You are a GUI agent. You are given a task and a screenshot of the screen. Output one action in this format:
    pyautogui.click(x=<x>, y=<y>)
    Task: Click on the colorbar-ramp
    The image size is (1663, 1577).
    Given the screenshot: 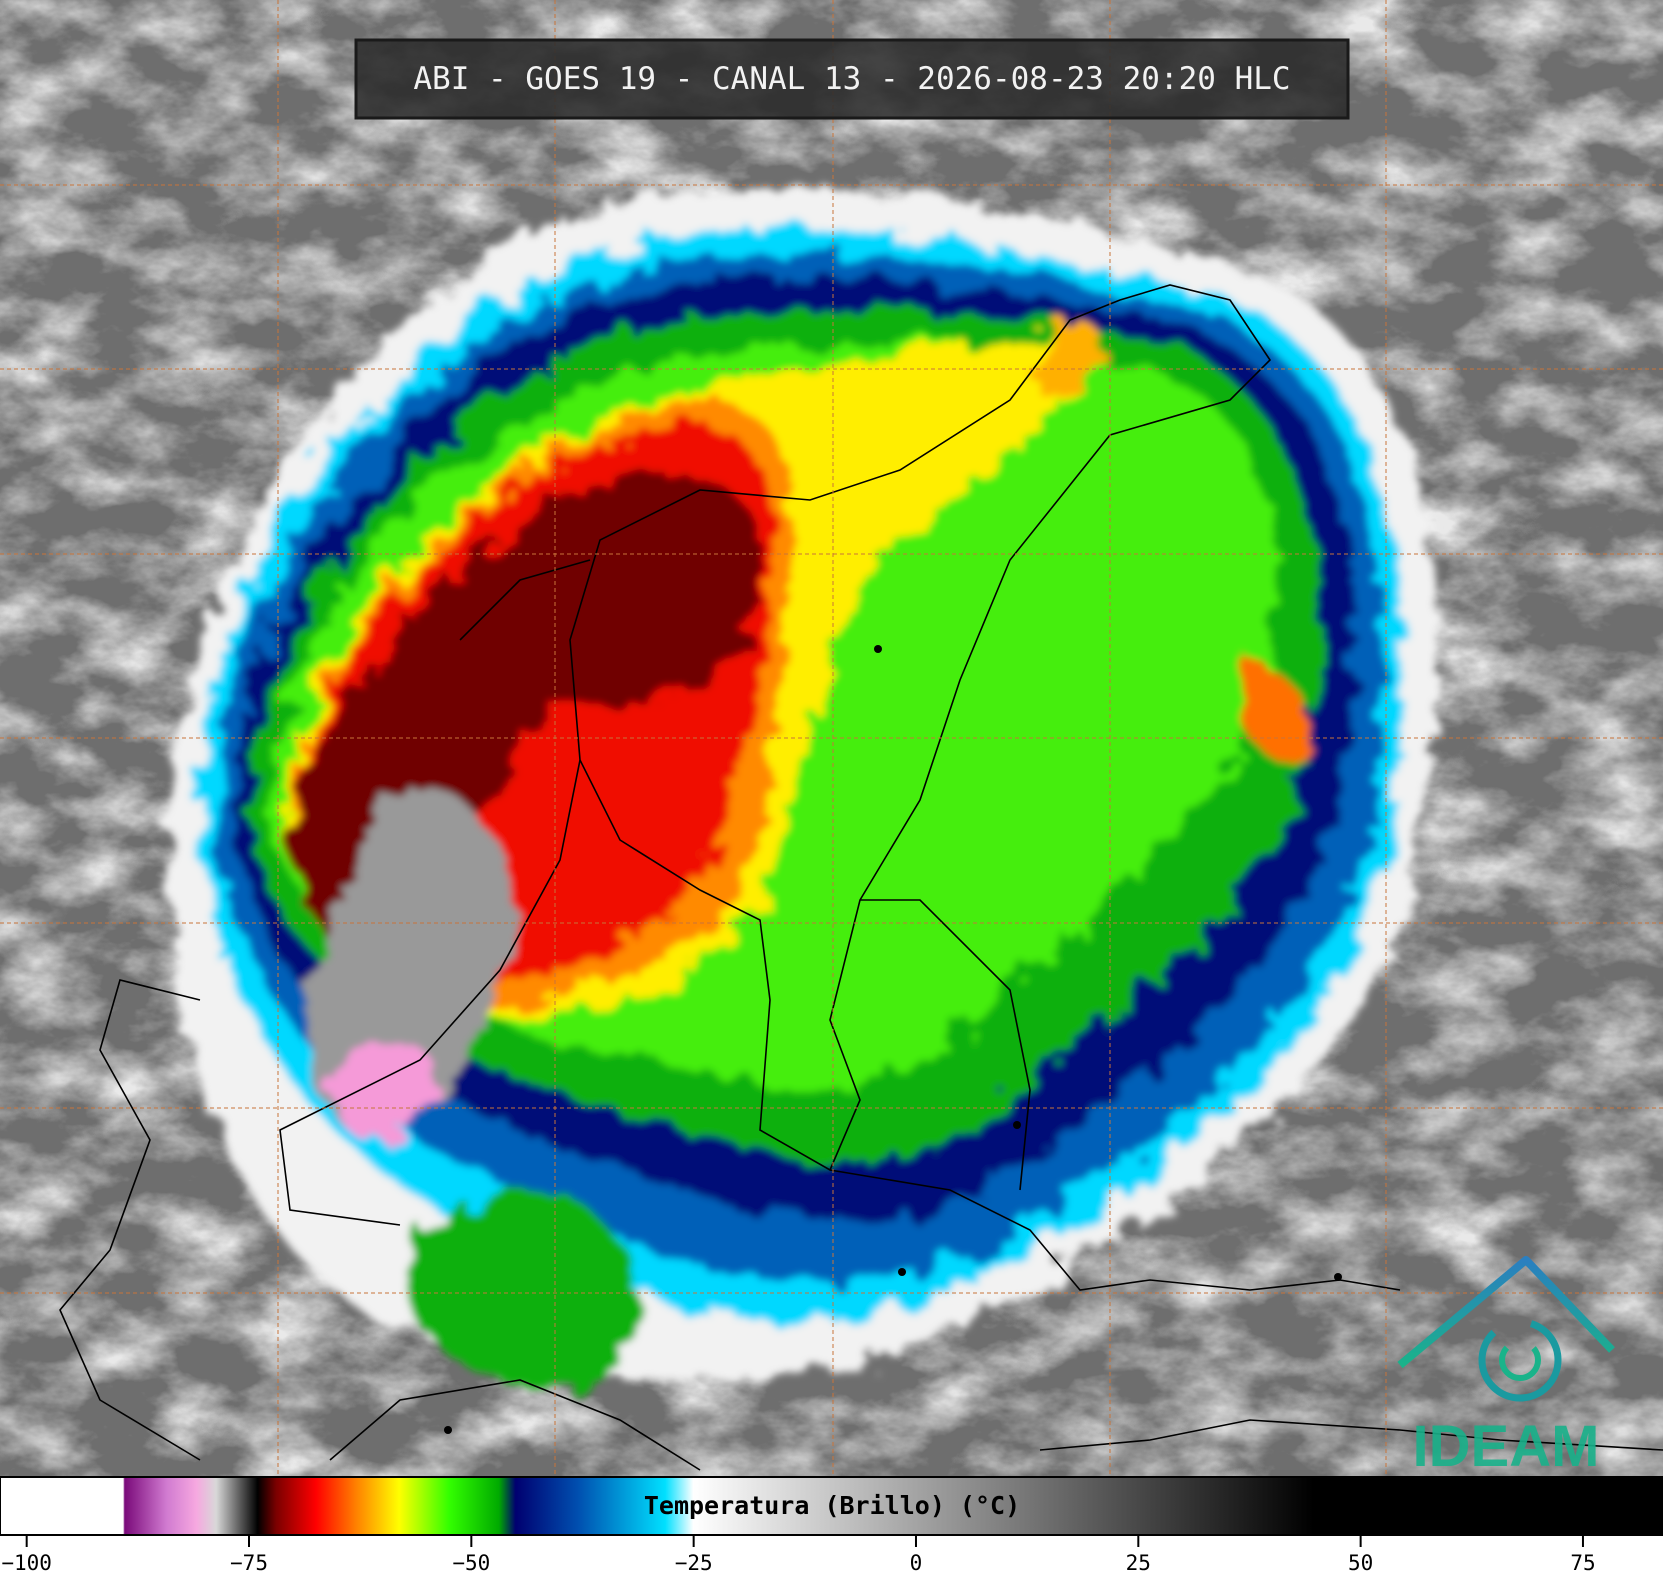 What is the action you would take?
    pyautogui.click(x=831, y=1506)
    